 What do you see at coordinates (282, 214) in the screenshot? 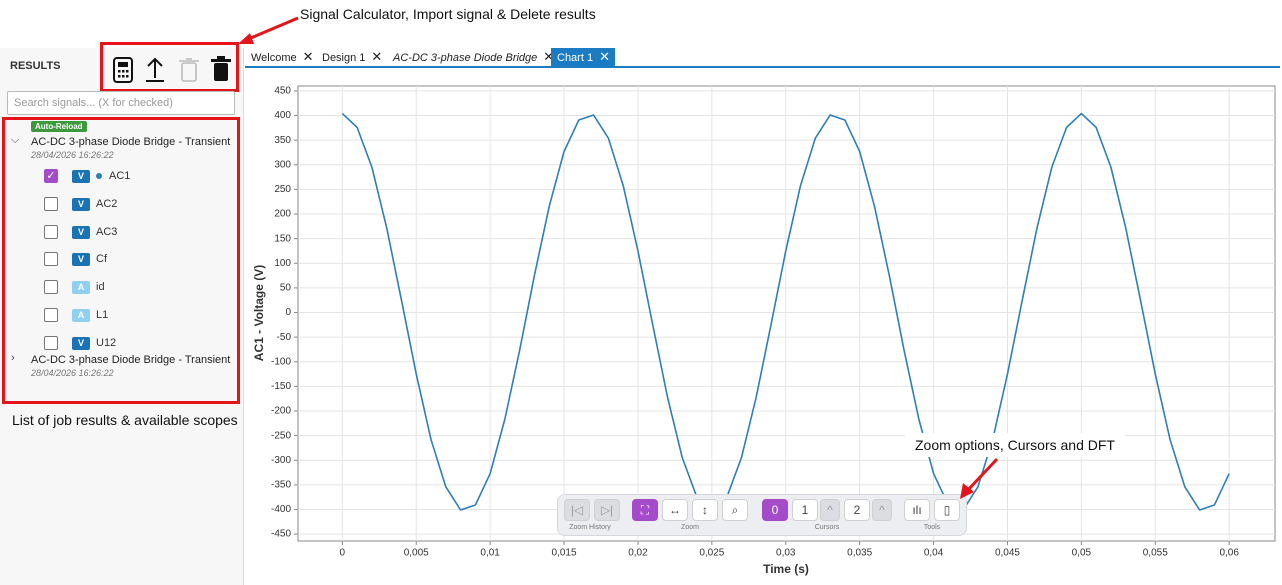
I see `y-tick-label: 200` at bounding box center [282, 214].